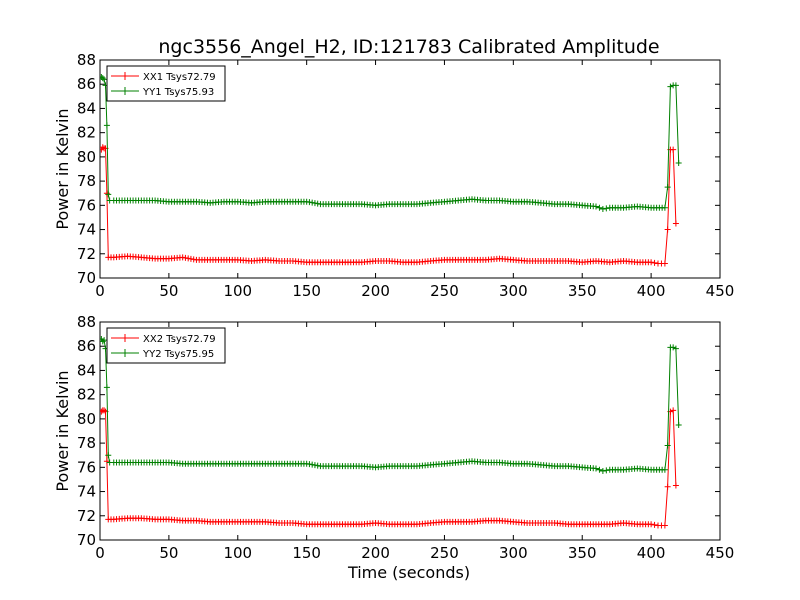 The width and height of the screenshot is (800, 600). I want to click on legend-label: YY2 Tsys75.95, so click(178, 354).